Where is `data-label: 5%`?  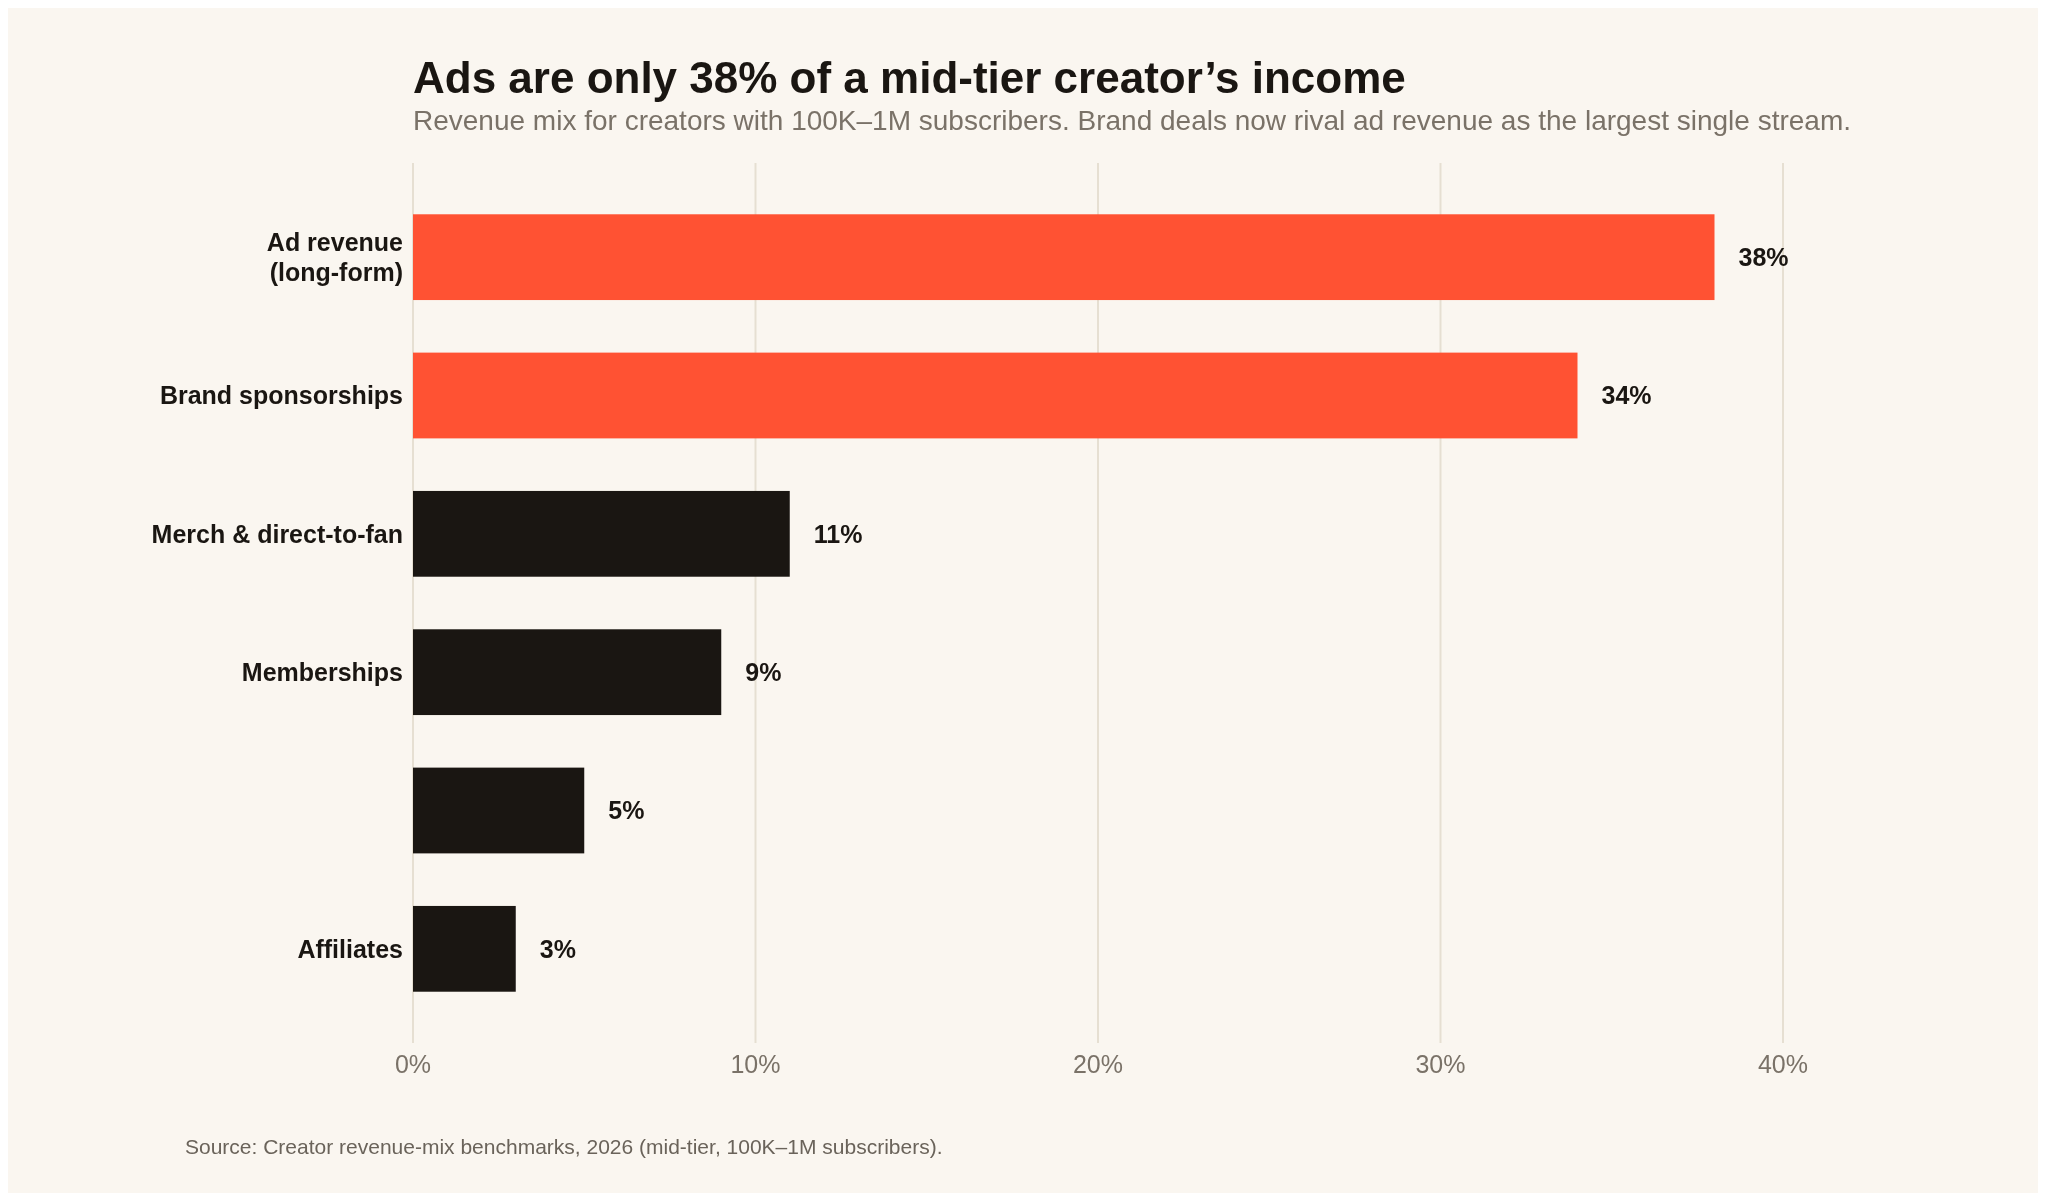 data-label: 5% is located at coordinates (626, 810).